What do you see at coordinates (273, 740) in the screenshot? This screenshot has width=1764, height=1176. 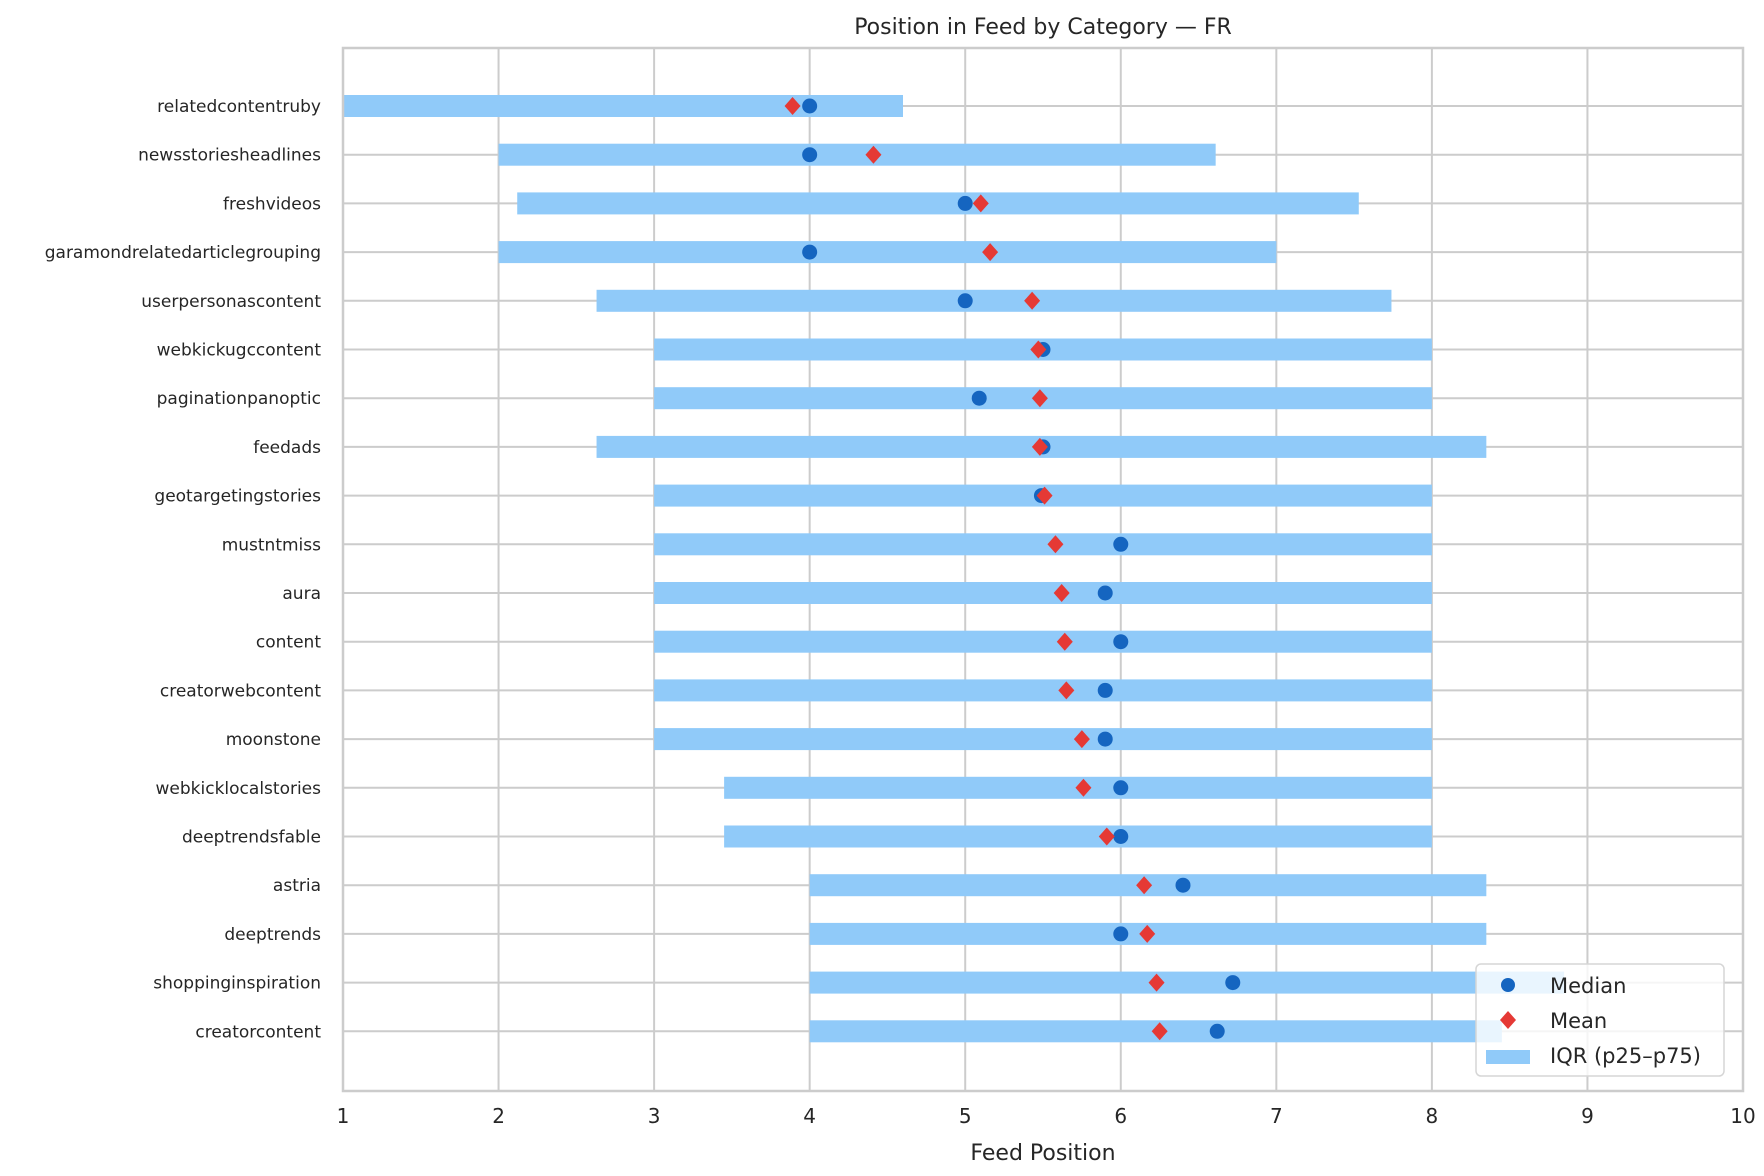 I see `y-tick-label: moonstone` at bounding box center [273, 740].